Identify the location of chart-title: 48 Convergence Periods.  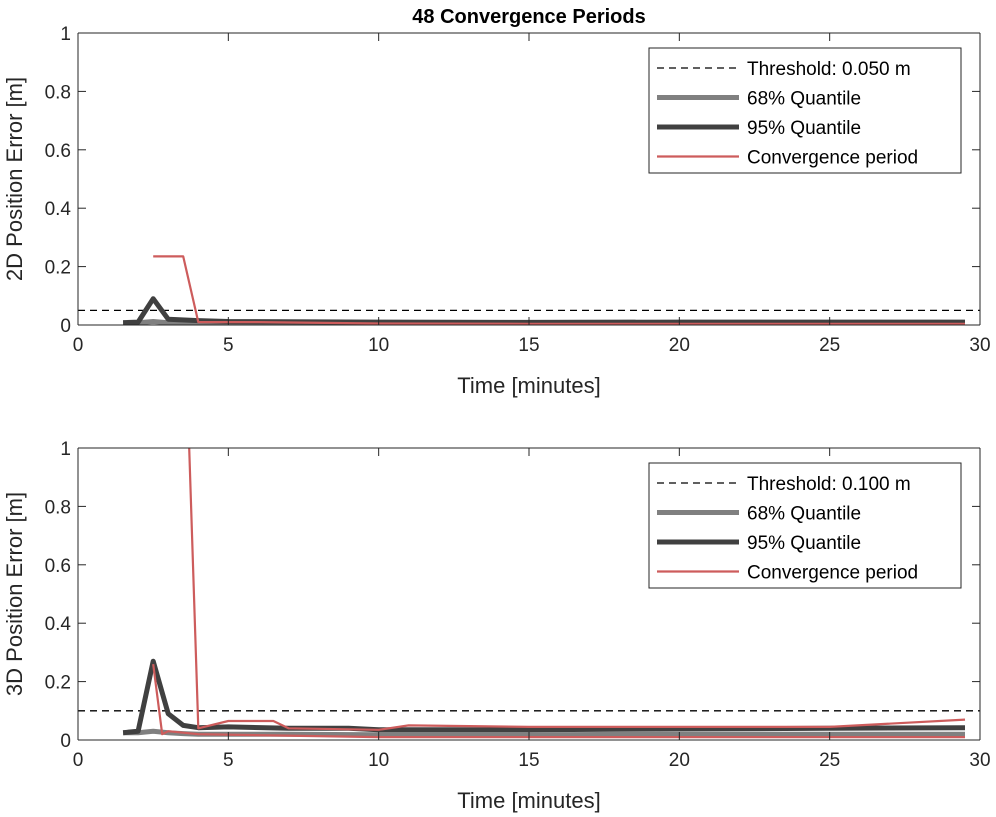
(528, 17).